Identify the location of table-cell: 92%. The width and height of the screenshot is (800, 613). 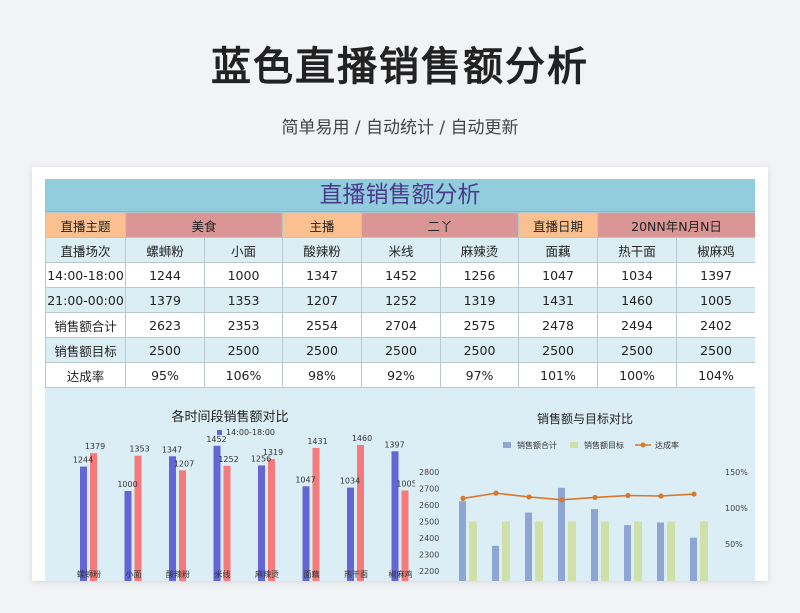
(401, 375).